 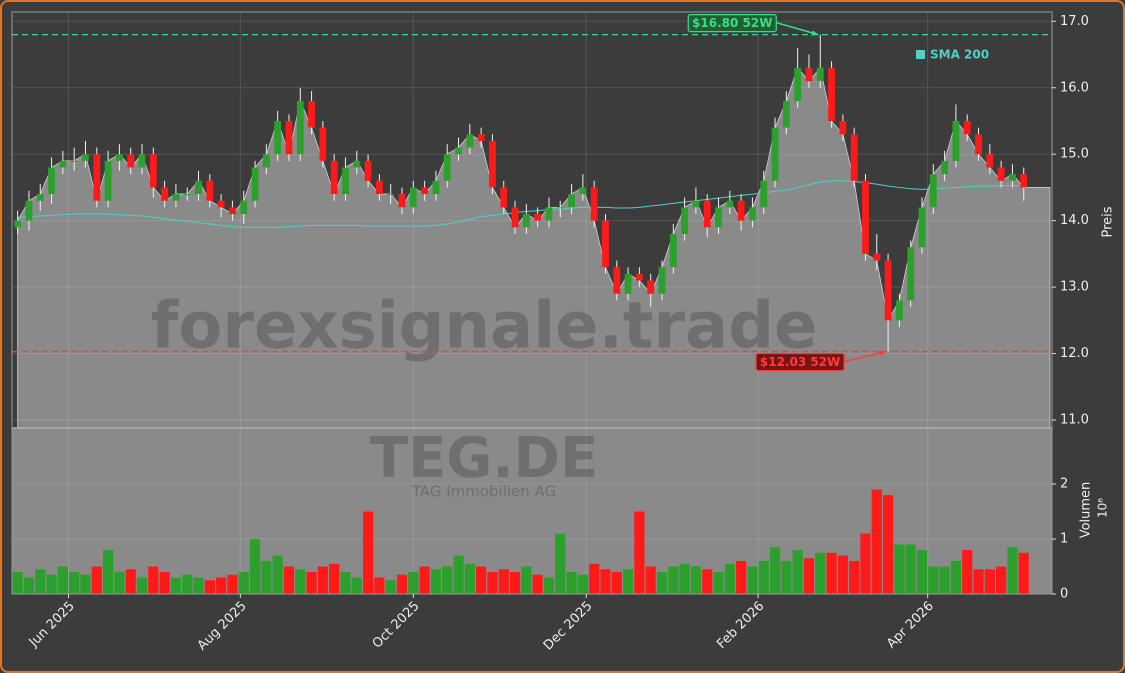 What do you see at coordinates (396, 625) in the screenshot?
I see `x-tick-label: Oct 2025` at bounding box center [396, 625].